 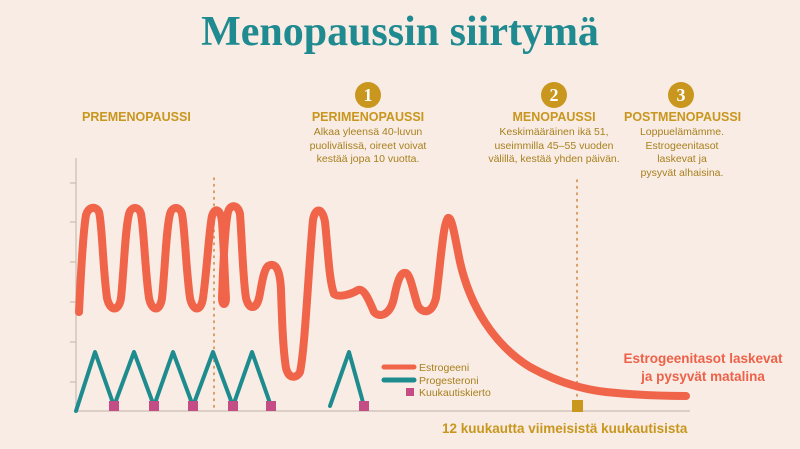 I want to click on legend: Estrogeeni Progesteroni Kuukautiskierto, so click(x=436, y=380).